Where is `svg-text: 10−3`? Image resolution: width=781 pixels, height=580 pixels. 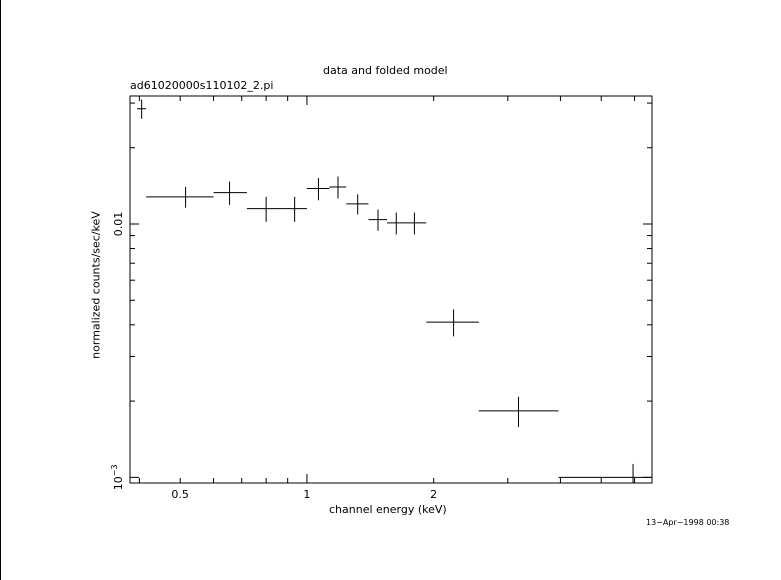 svg-text: 10−3 is located at coordinates (117, 477).